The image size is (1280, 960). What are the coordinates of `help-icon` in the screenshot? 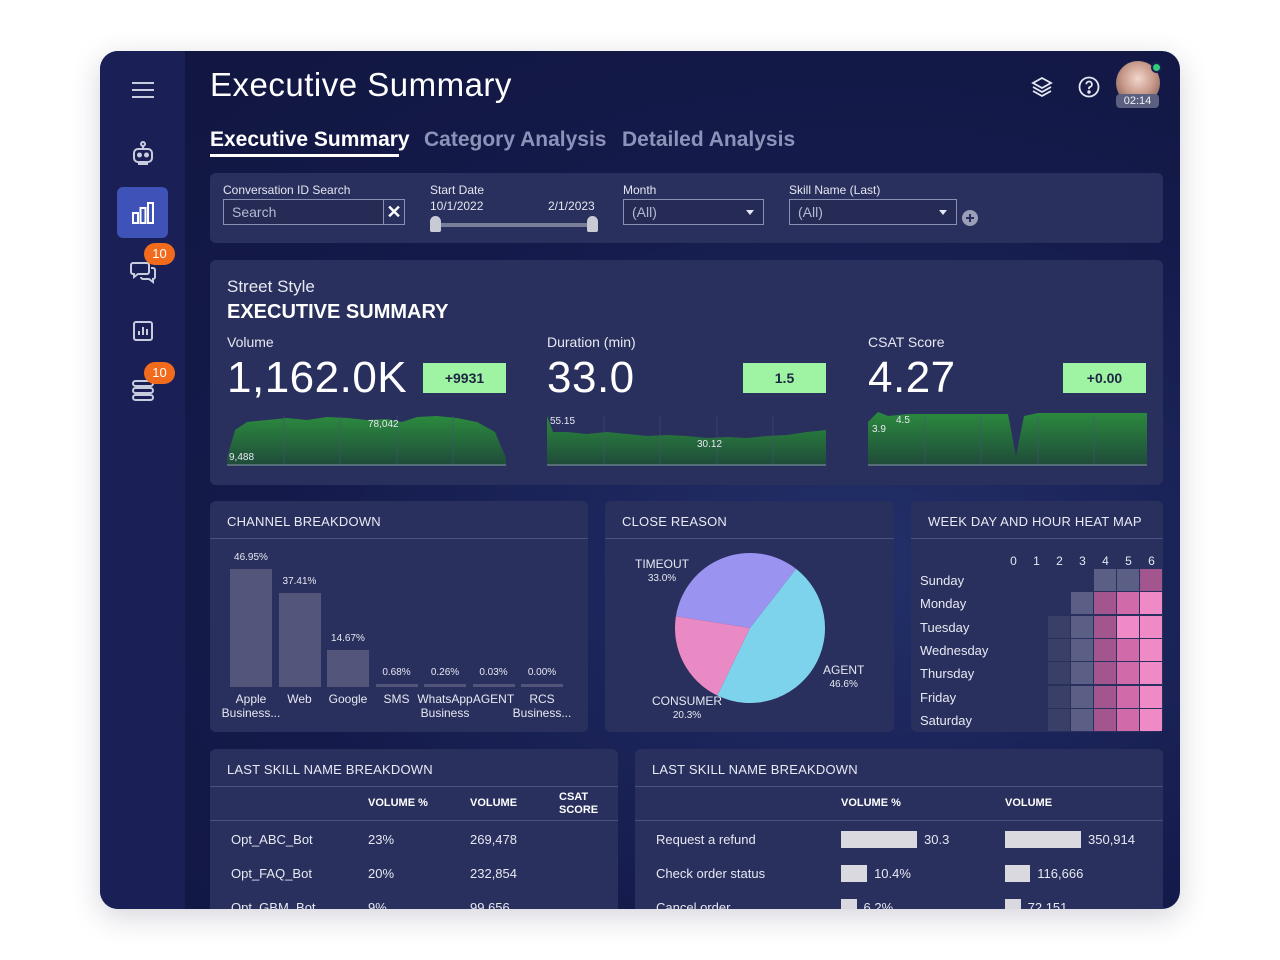 It's located at (1089, 87).